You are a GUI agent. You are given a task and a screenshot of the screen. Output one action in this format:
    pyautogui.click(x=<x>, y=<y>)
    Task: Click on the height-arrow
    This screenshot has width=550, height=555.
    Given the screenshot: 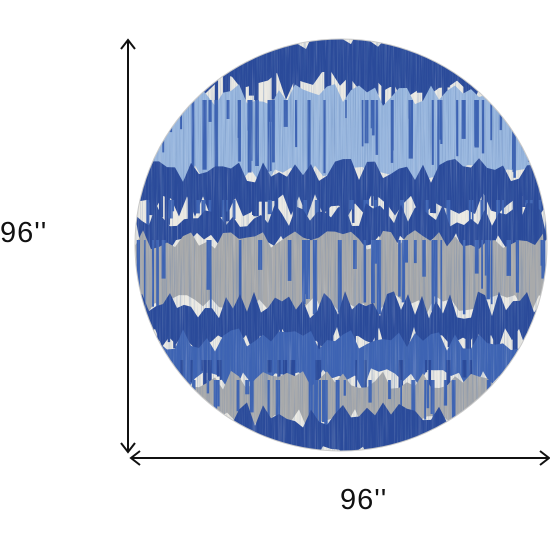 What is the action you would take?
    pyautogui.click(x=128, y=246)
    